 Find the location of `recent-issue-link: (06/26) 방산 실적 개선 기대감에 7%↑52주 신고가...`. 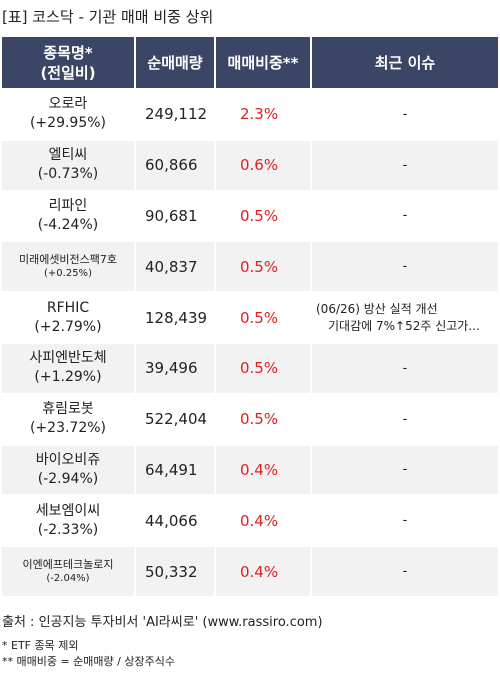

recent-issue-link: (06/26) 방산 실적 개선 기대감에 7%↑52주 신고가... is located at coordinates (405, 316).